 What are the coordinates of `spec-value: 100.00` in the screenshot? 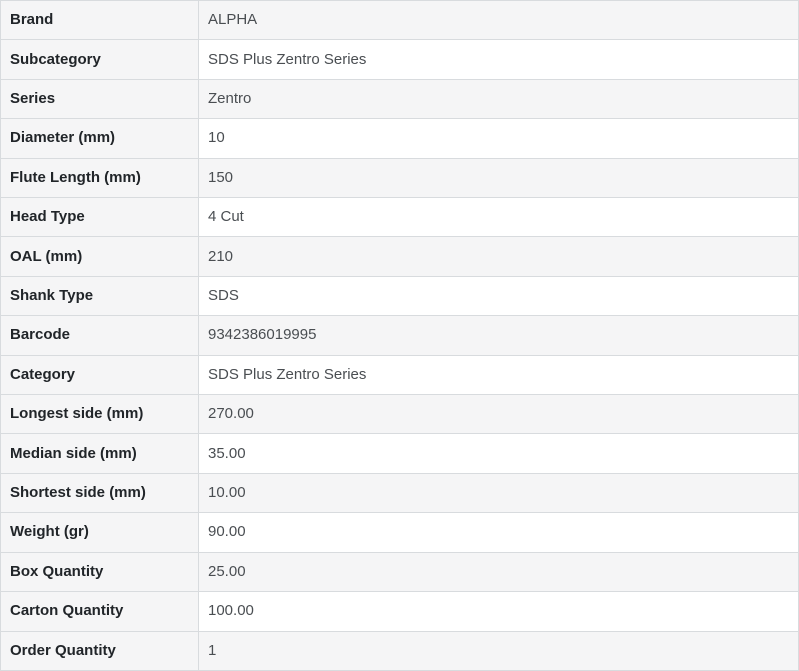 It's located at (498, 611).